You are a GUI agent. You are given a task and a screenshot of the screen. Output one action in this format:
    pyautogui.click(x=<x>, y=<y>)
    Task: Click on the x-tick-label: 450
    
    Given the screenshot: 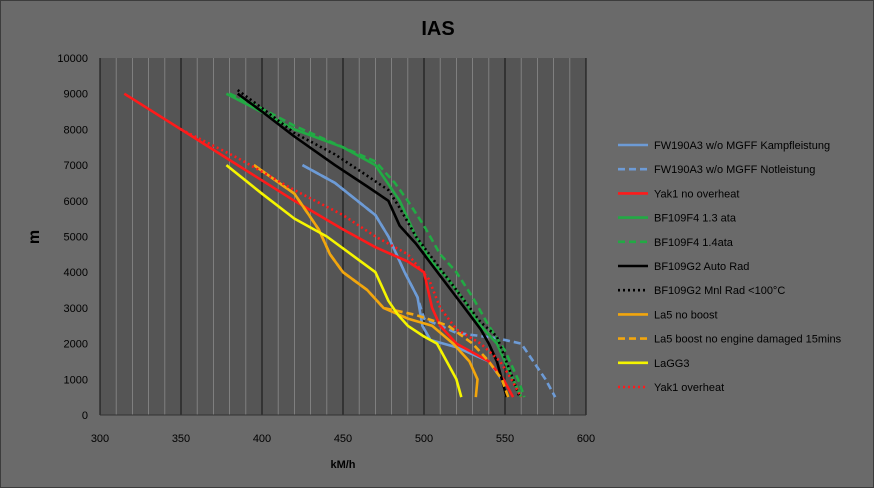 What is the action you would take?
    pyautogui.click(x=343, y=439)
    